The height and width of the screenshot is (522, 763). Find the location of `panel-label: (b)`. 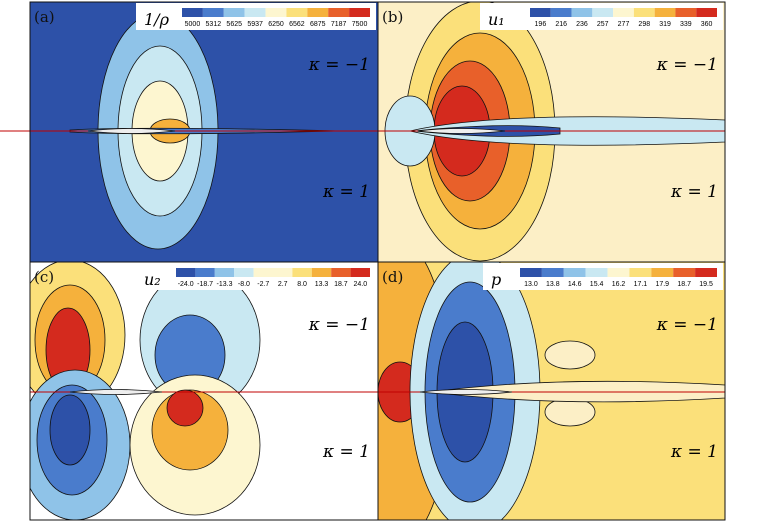

panel-label: (b) is located at coordinates (392, 17).